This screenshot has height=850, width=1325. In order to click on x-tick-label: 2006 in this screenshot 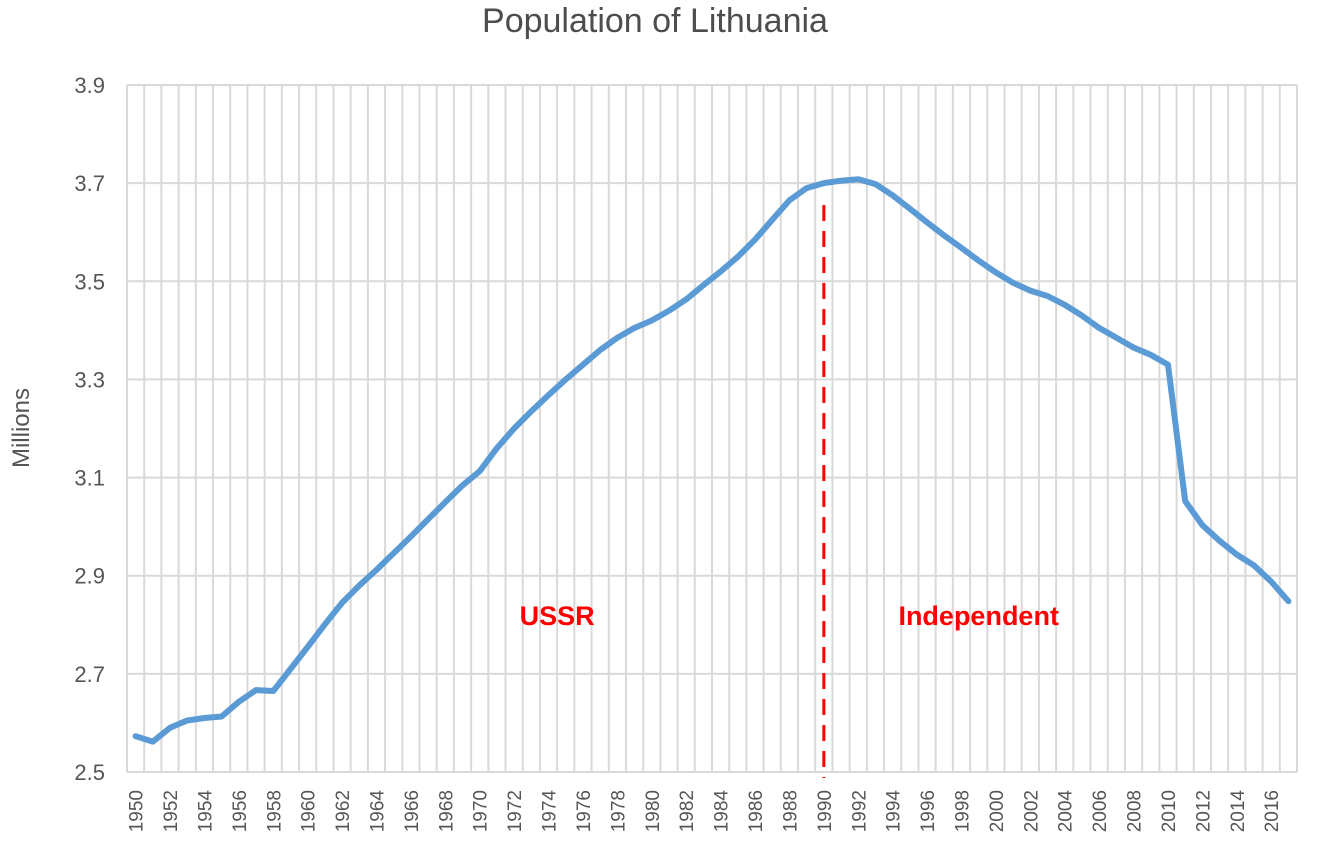, I will do `click(1100, 811)`.